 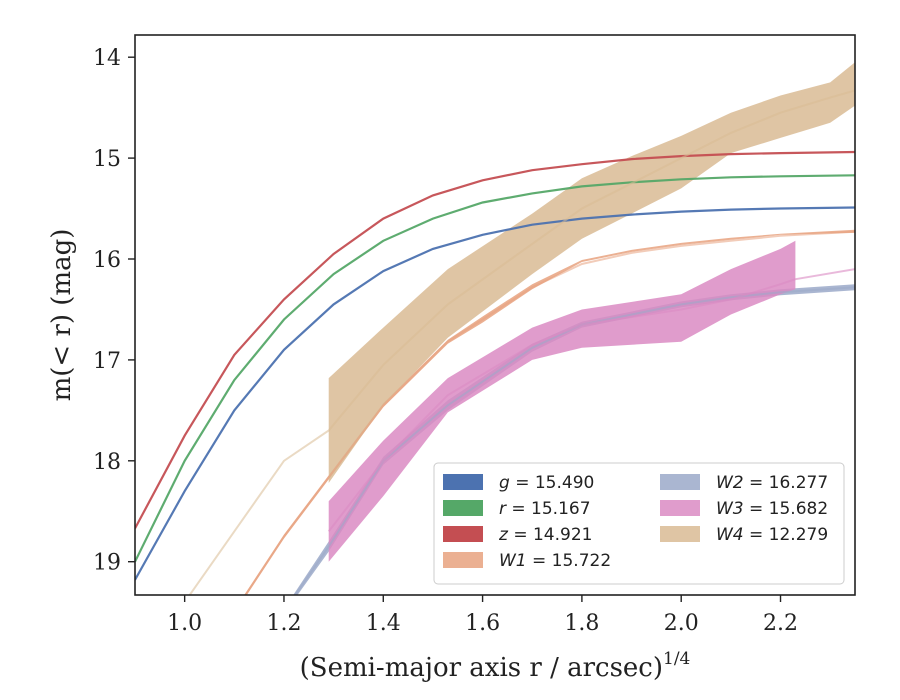 What do you see at coordinates (463, 508) in the screenshot?
I see `legend-swatch-r` at bounding box center [463, 508].